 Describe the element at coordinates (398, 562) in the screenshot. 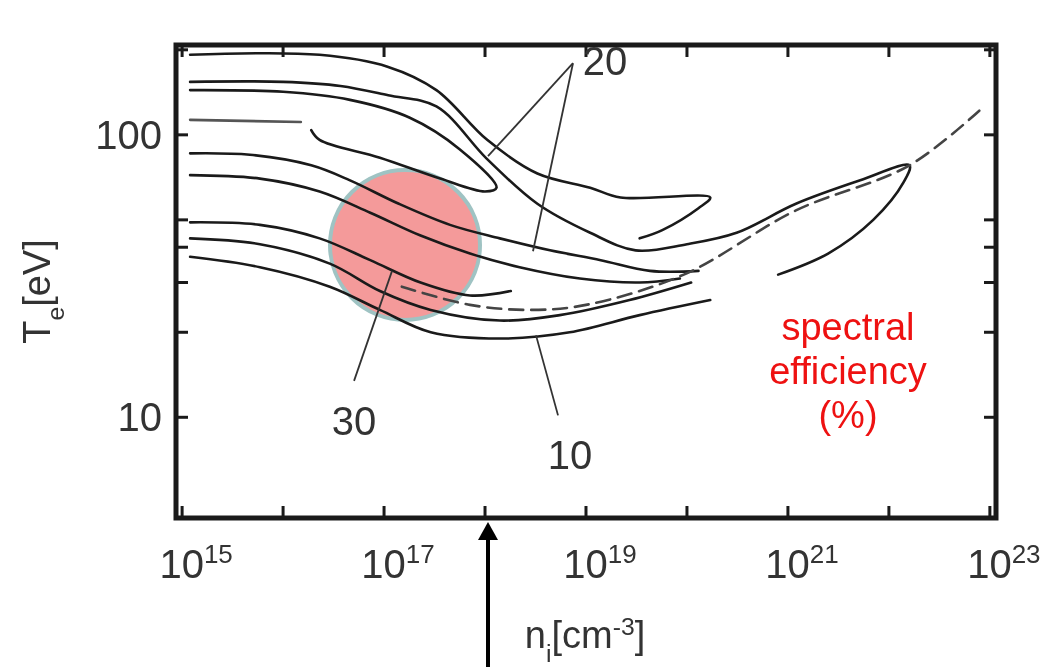

I see `x-tick-label: 10$^{17}$` at that location.